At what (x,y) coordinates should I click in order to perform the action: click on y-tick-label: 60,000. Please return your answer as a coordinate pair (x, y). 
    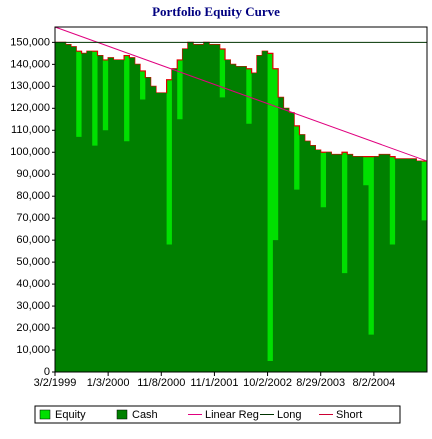
    Looking at the image, I should click on (33, 240).